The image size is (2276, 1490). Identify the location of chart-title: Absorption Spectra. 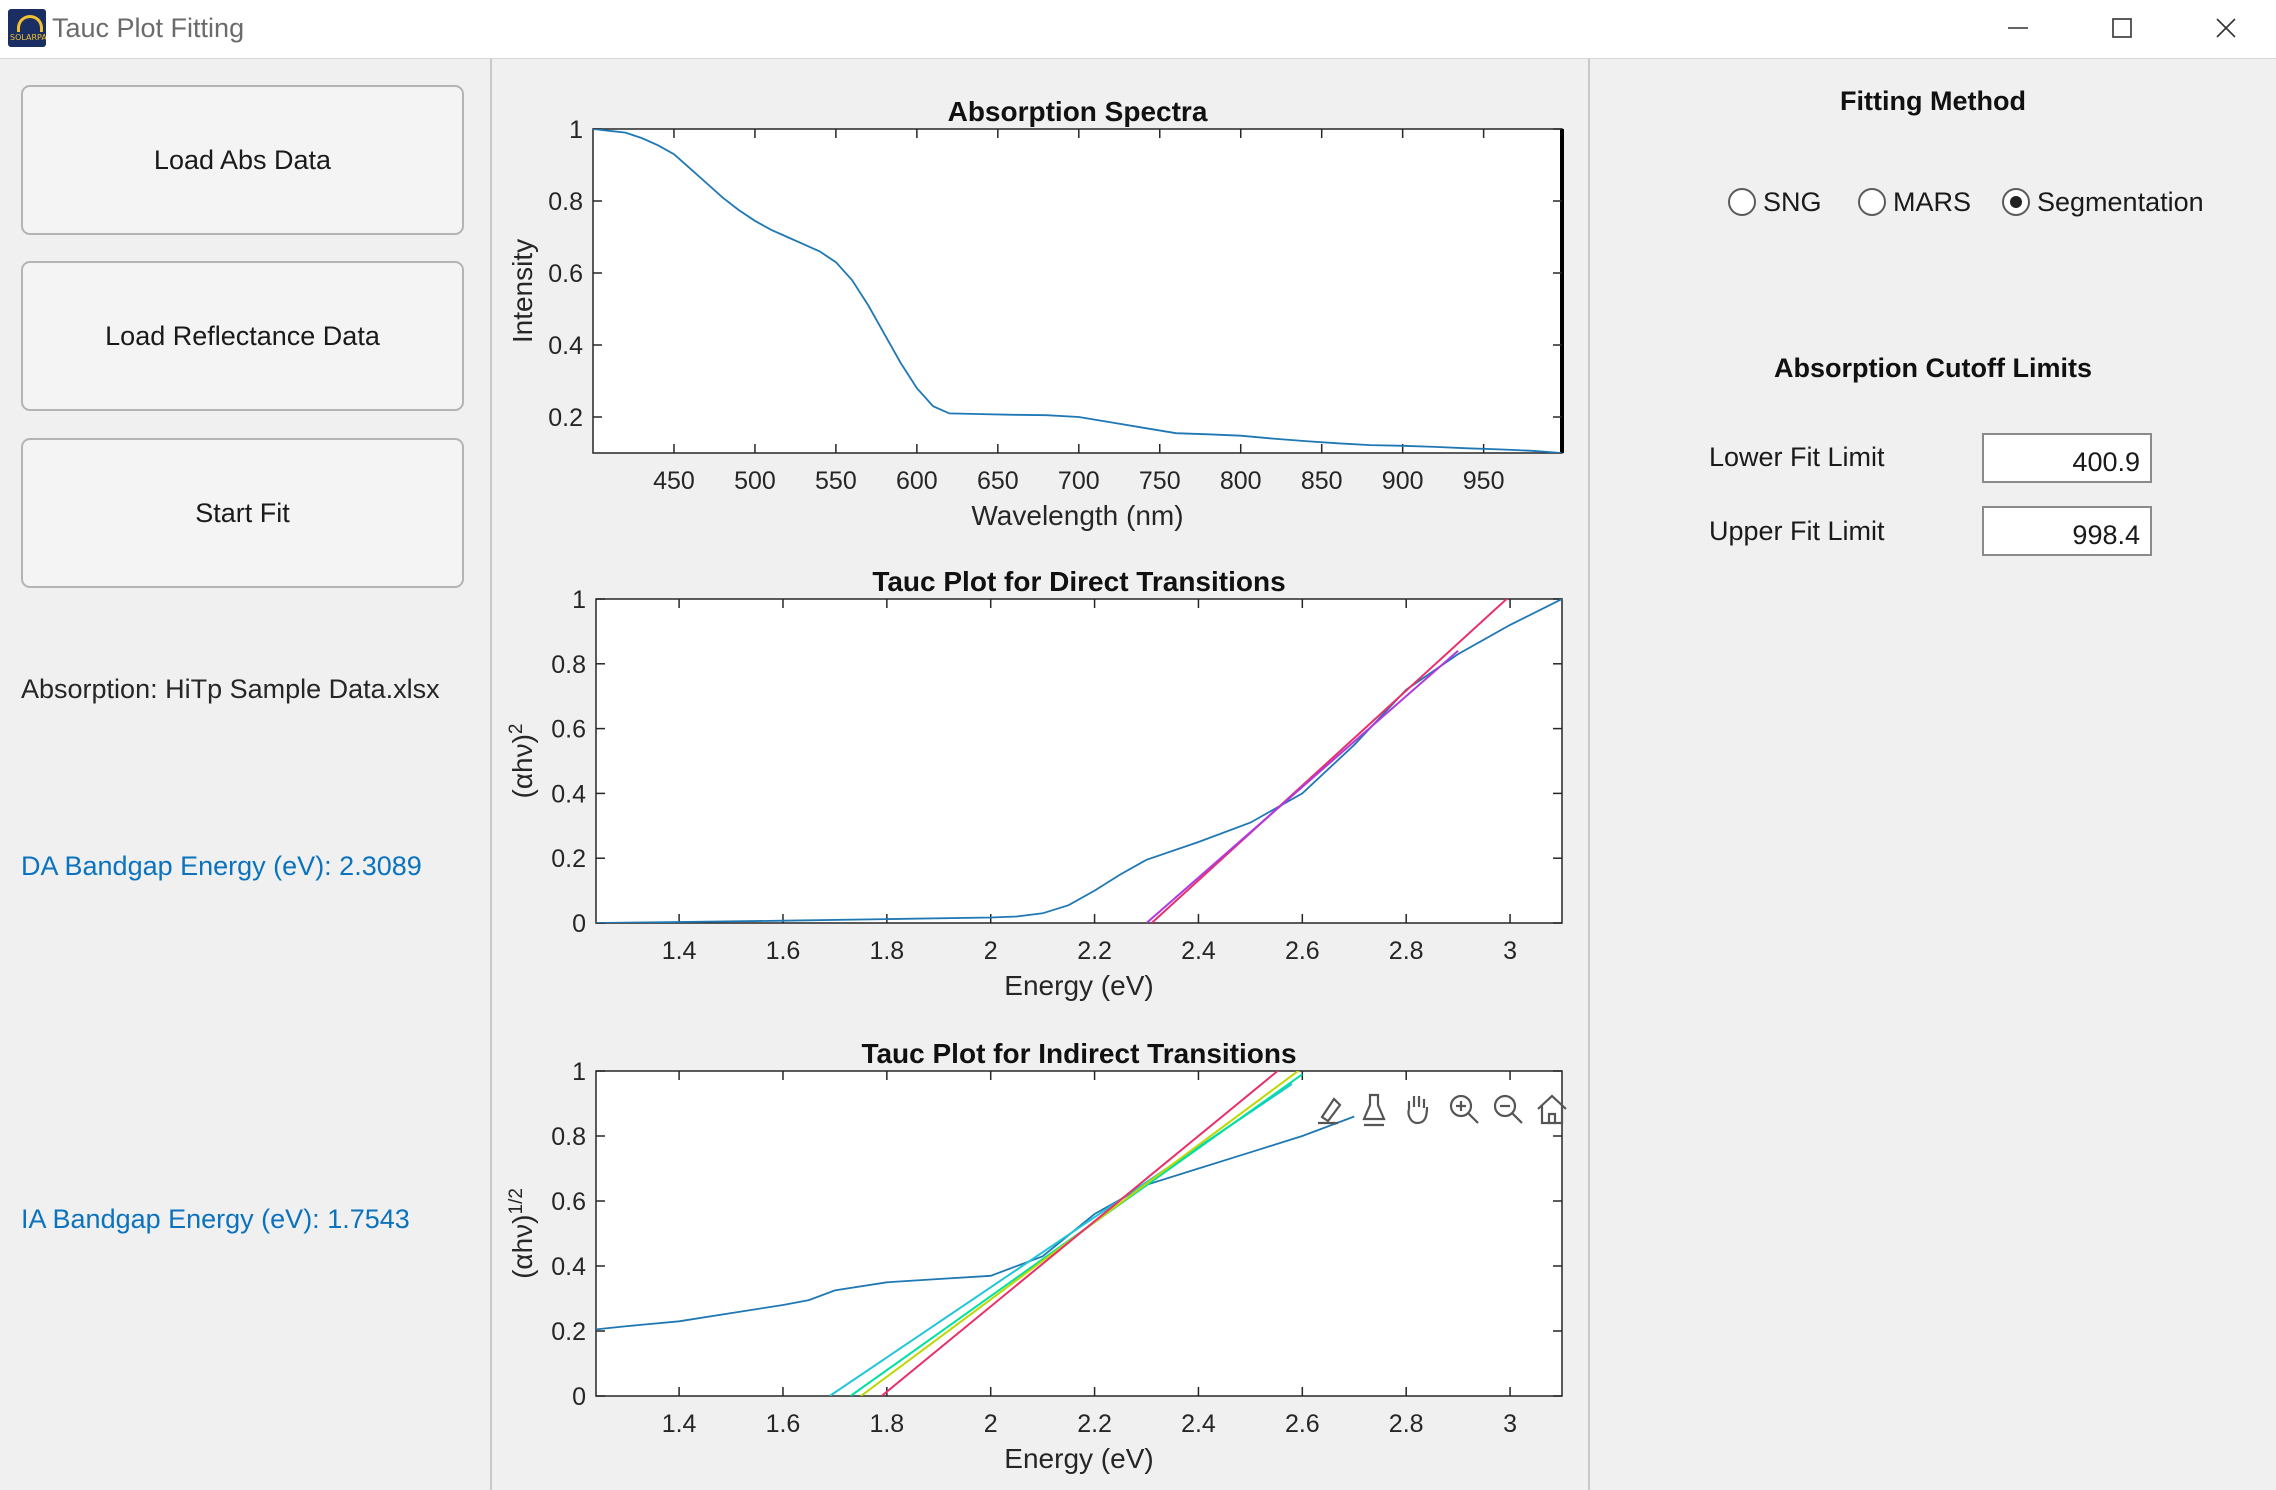
(1078, 111).